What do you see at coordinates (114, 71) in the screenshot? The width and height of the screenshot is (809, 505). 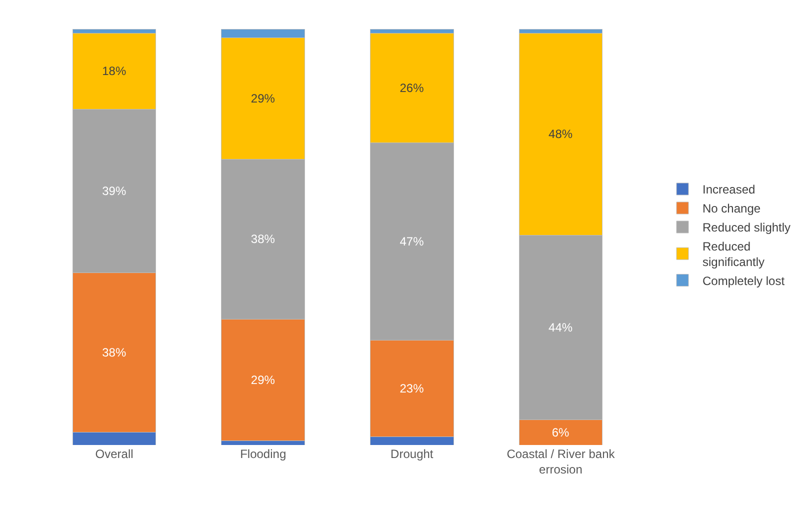 I see `data-label: 18%` at bounding box center [114, 71].